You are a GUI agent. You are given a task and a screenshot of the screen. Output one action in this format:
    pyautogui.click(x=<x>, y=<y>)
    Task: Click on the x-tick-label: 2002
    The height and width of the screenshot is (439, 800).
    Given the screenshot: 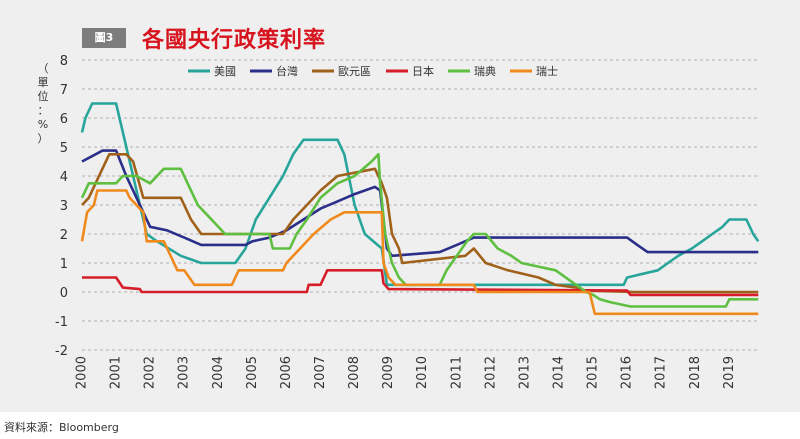 What is the action you would take?
    pyautogui.click(x=150, y=372)
    